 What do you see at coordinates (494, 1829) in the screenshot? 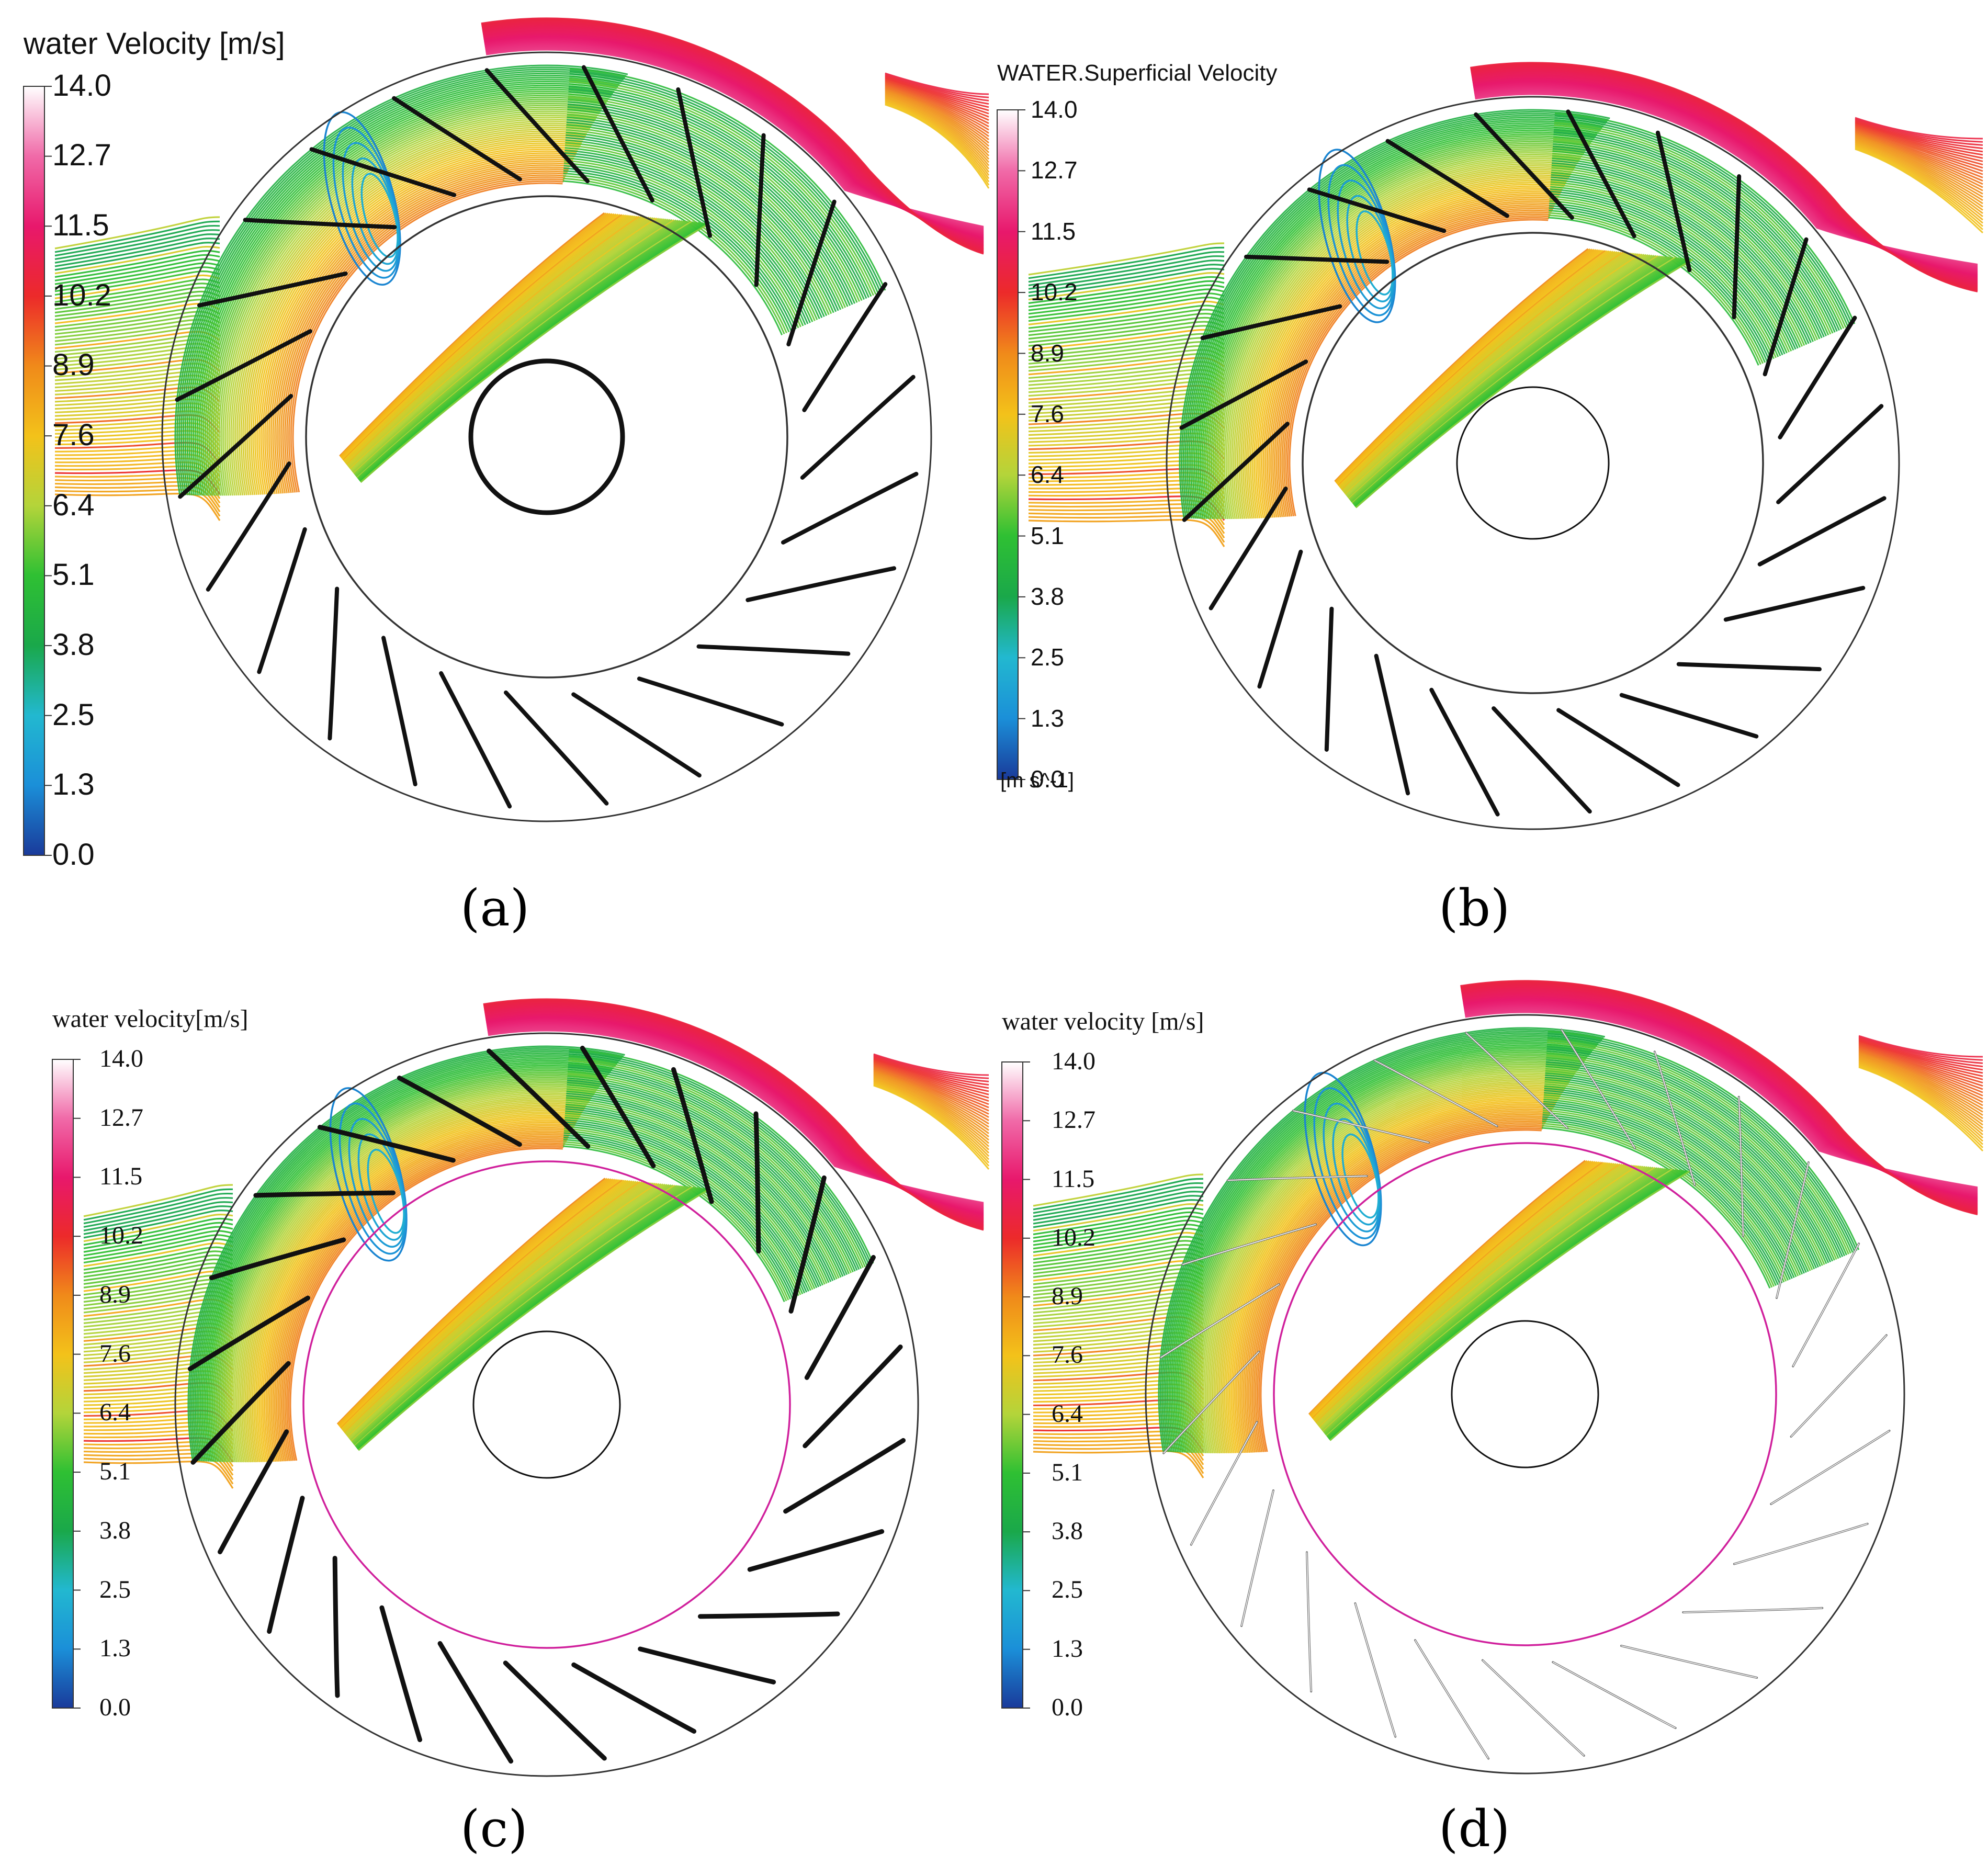
I see `caption-c: (c)` at bounding box center [494, 1829].